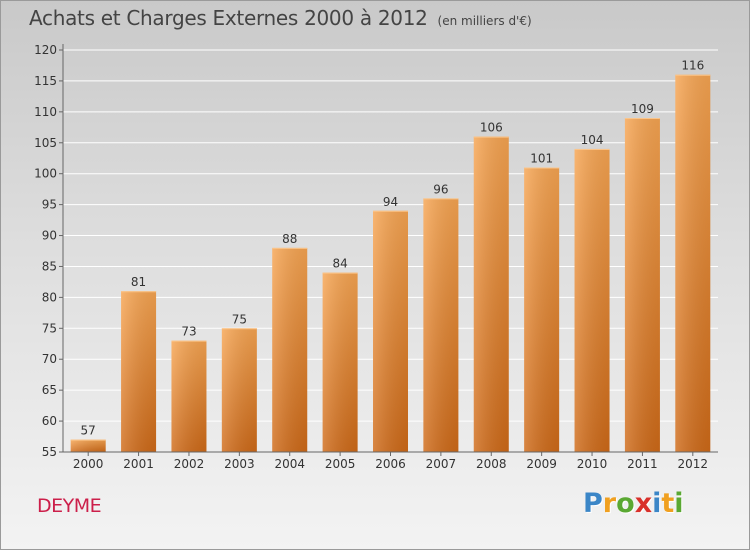  What do you see at coordinates (45, 50) in the screenshot?
I see `y-tick-label: 120` at bounding box center [45, 50].